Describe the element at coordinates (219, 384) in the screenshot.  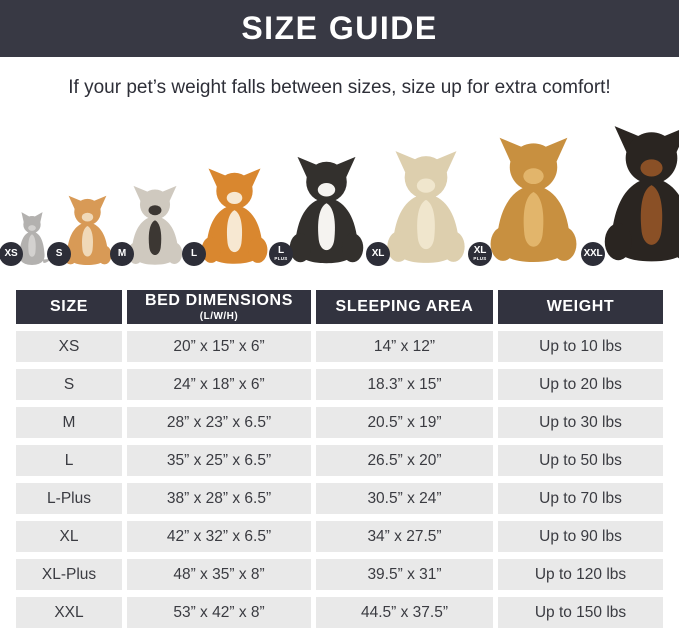
I see `cell-bed-dimensions: 24” x 18” x 6”` at that location.